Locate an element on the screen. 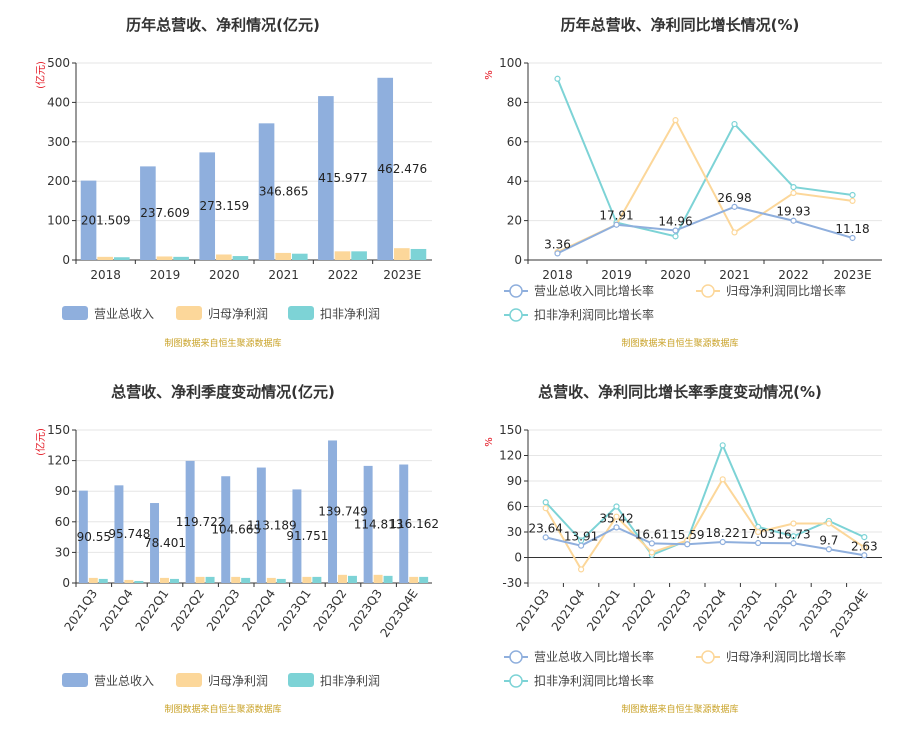  data-label: 91.751 is located at coordinates (307, 536).